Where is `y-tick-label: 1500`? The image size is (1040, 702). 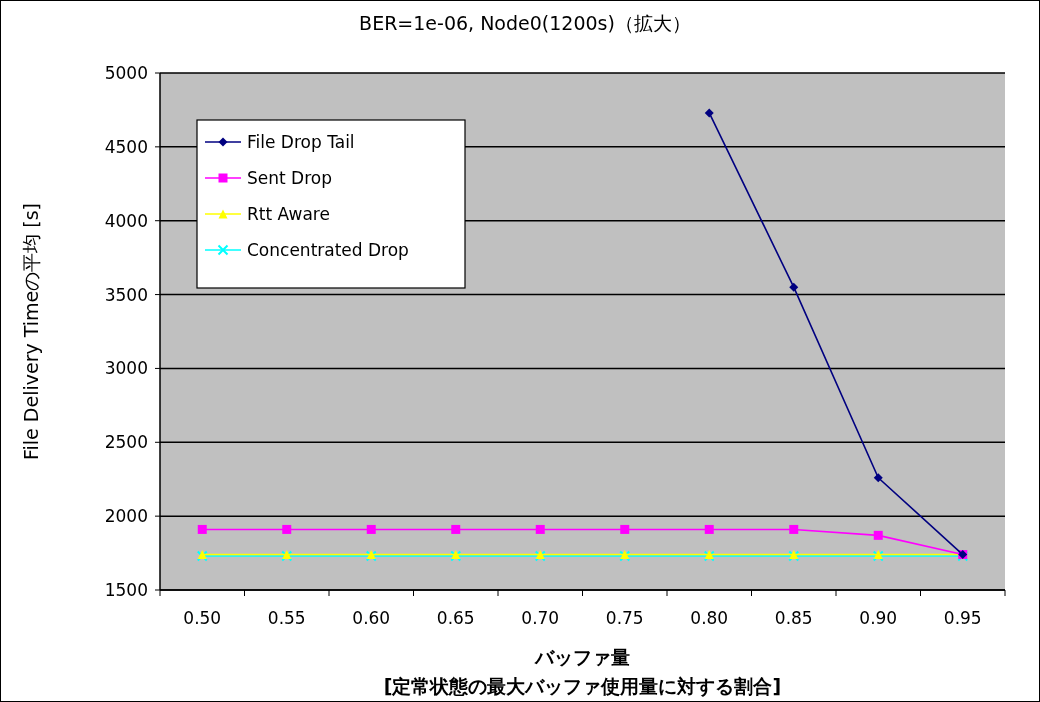 y-tick-label: 1500 is located at coordinates (126, 590).